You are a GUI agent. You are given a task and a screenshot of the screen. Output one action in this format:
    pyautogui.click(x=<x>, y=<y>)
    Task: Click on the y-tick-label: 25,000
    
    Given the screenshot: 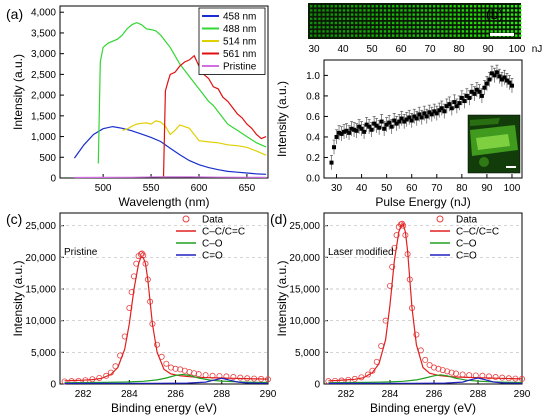 What is the action you would take?
    pyautogui.click(x=304, y=226)
    